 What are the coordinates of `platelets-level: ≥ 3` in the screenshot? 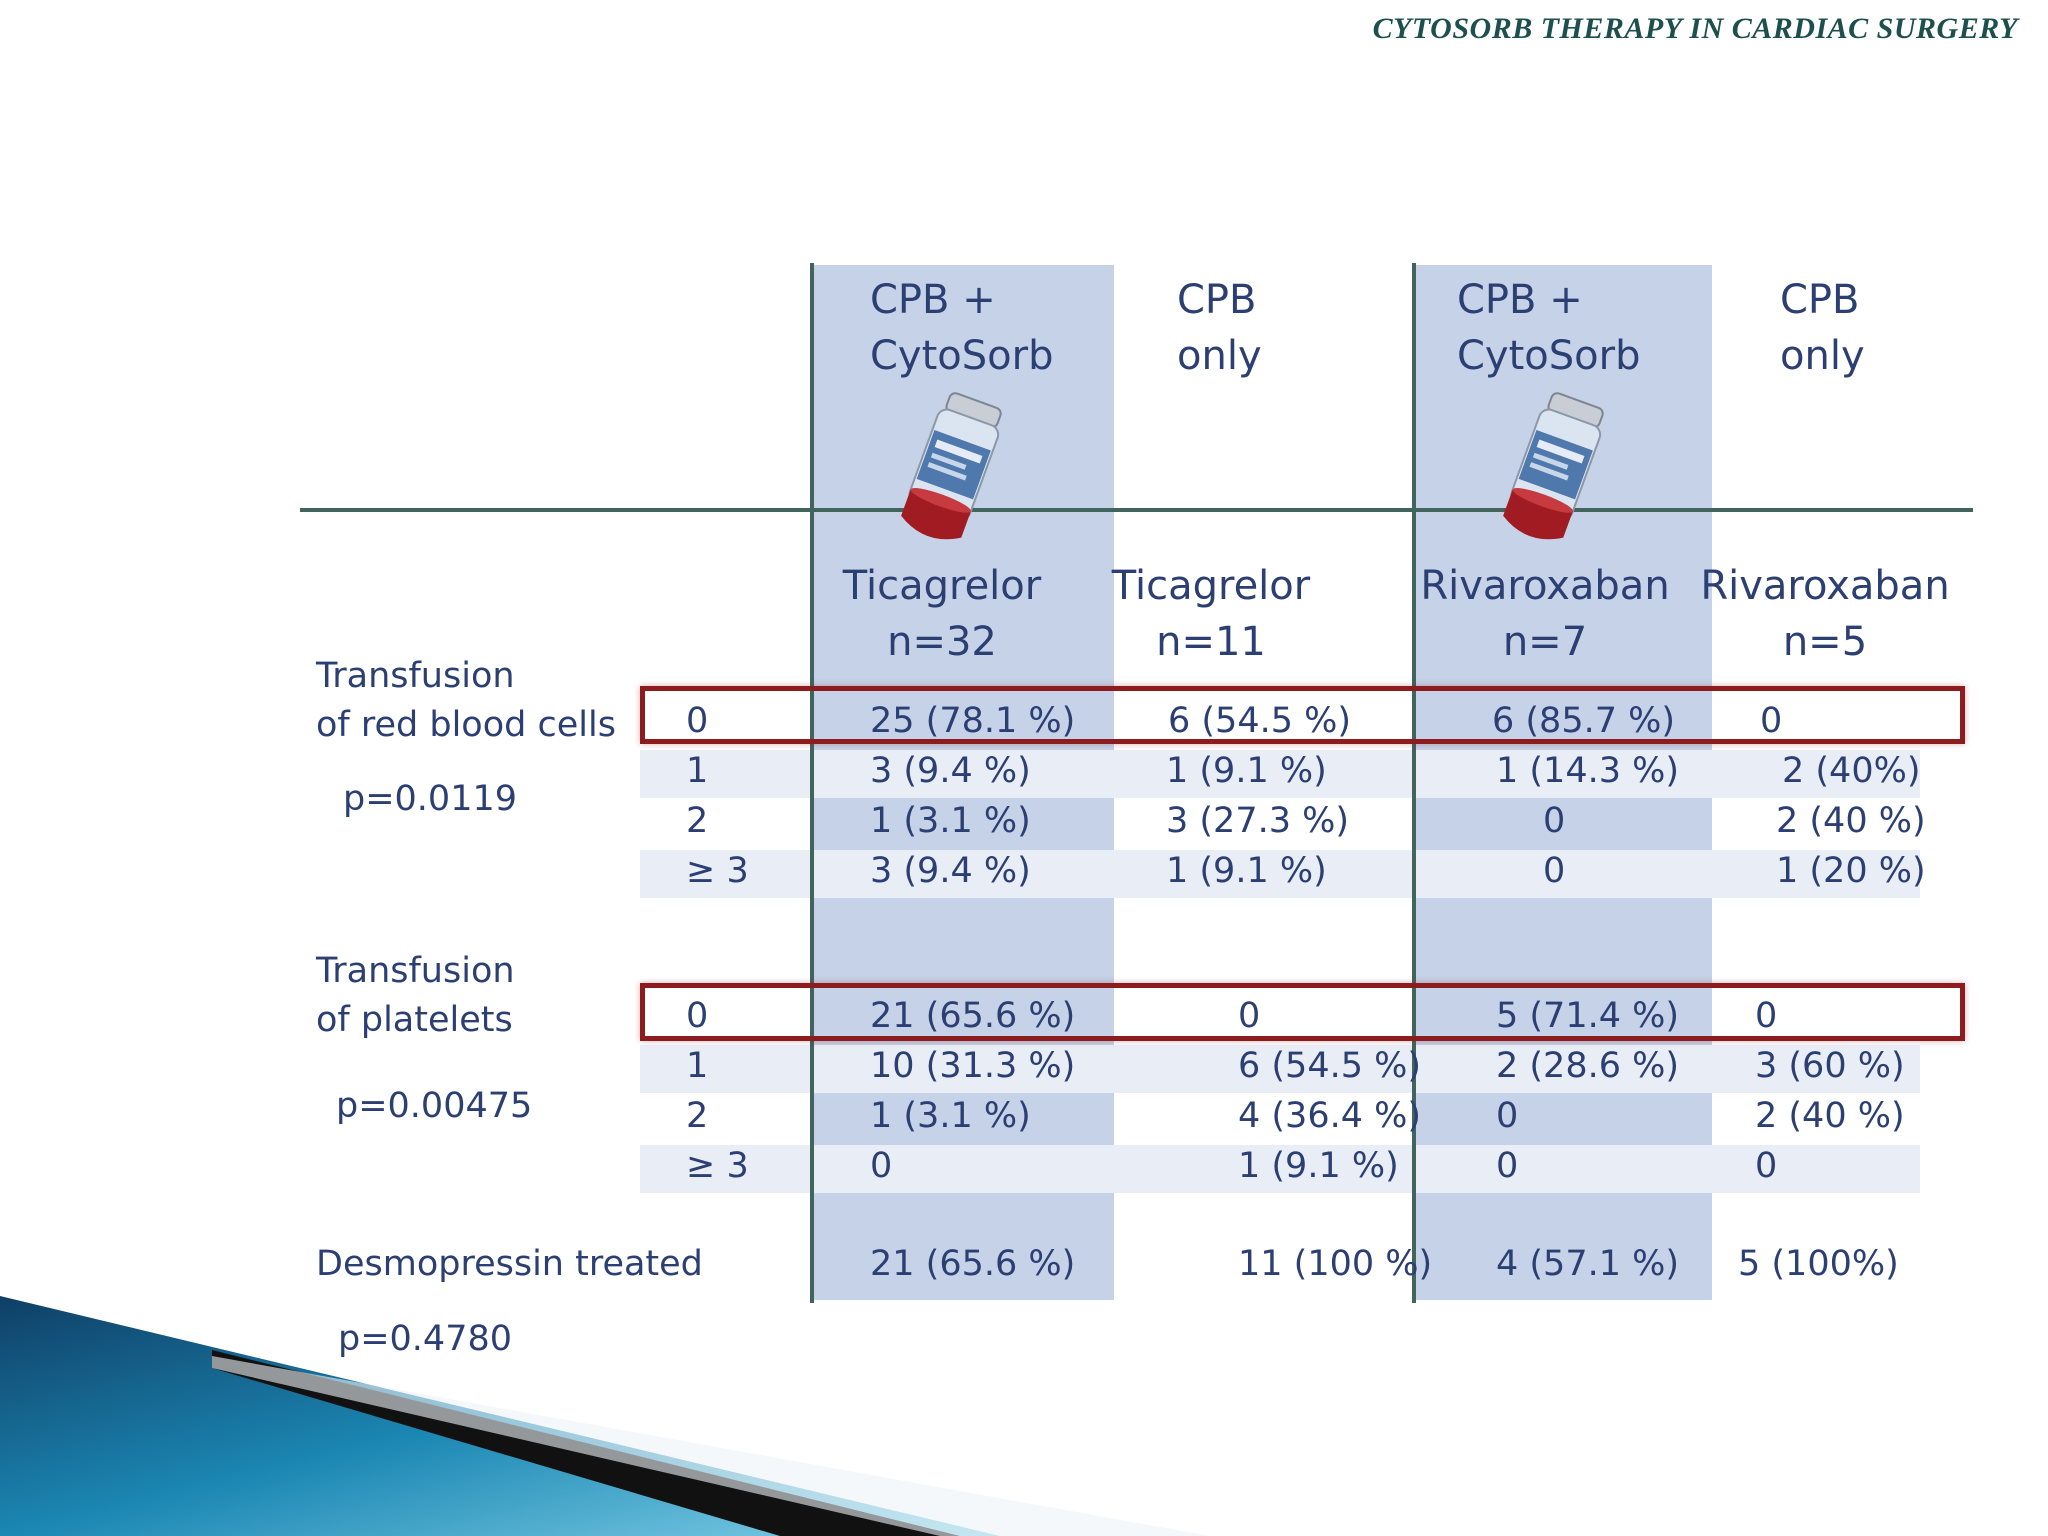 It's located at (717, 1166).